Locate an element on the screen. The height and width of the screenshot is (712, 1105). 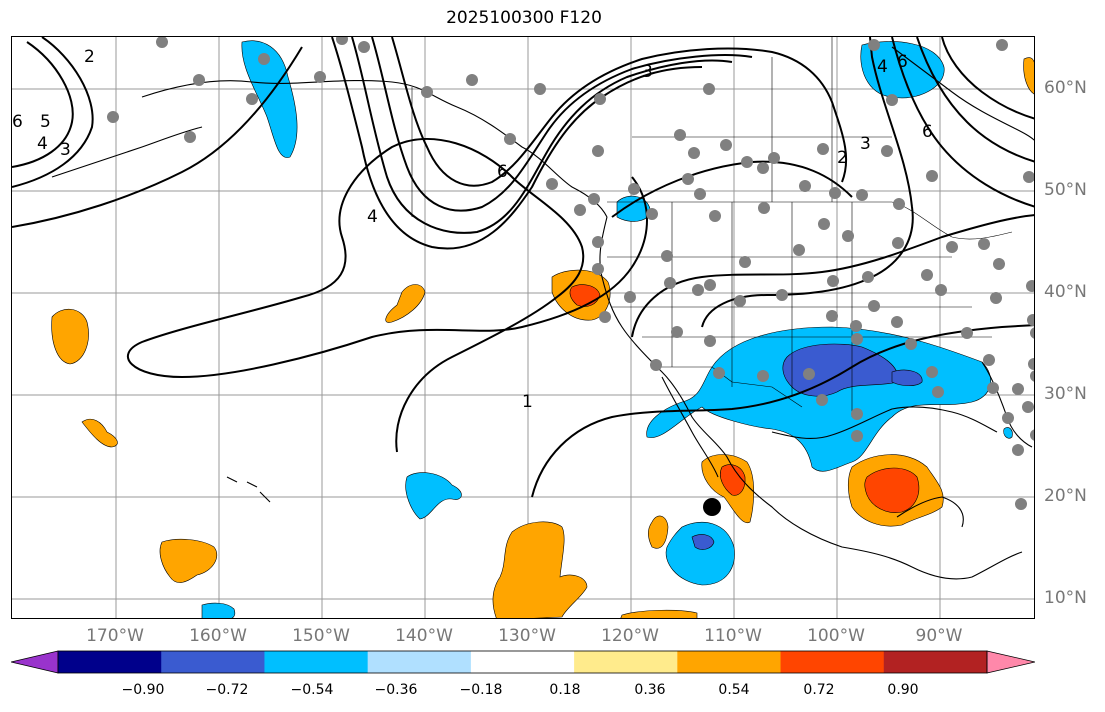
map-title: 2025100300 F120 is located at coordinates (524, 18).